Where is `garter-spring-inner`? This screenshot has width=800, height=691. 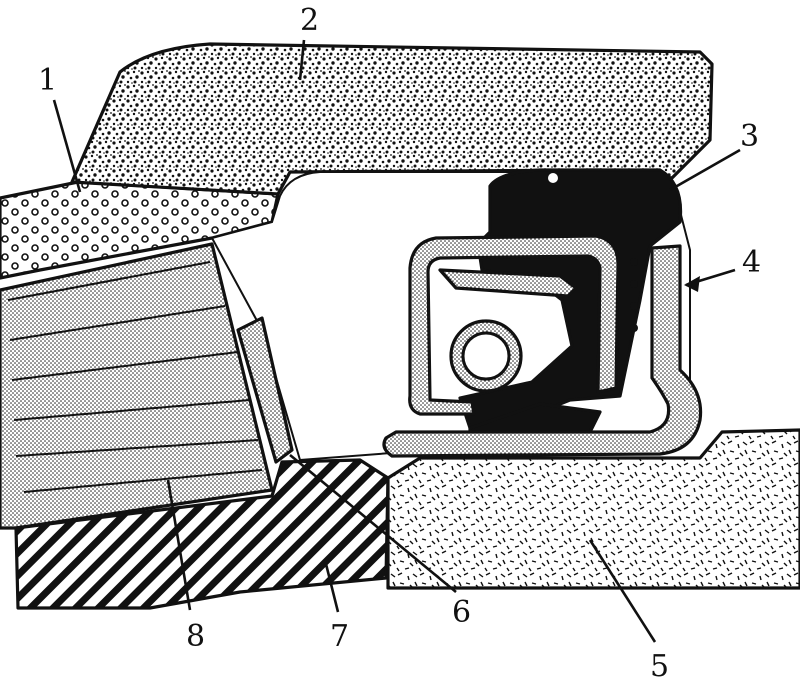
garter-spring-inner is located at coordinates (486, 356).